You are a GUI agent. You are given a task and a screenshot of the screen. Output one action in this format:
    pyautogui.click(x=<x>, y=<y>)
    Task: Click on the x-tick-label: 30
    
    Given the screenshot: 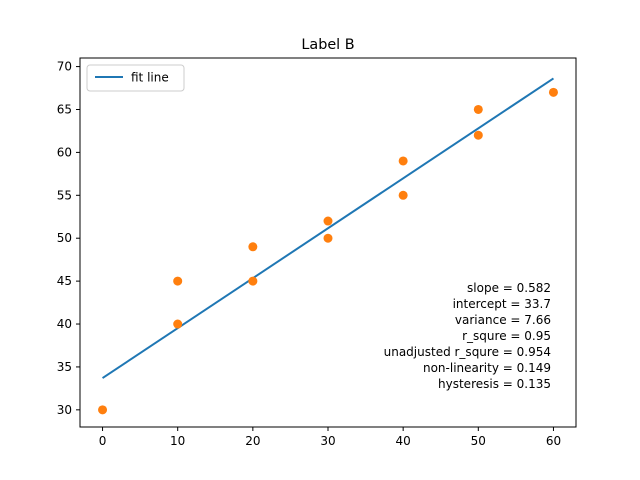 What is the action you would take?
    pyautogui.click(x=327, y=441)
    